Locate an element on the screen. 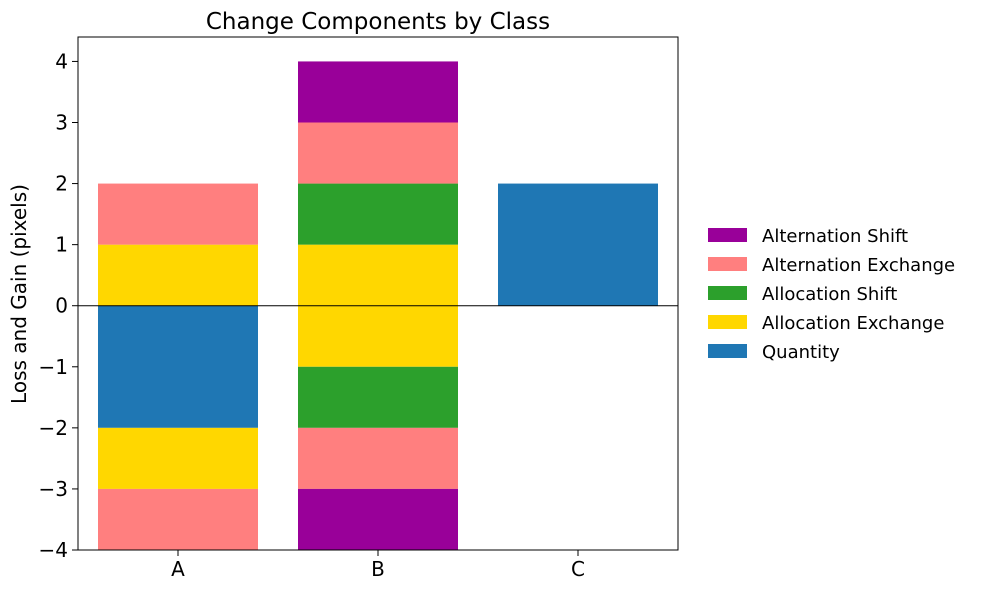  x-axis: A B C is located at coordinates (378, 565).